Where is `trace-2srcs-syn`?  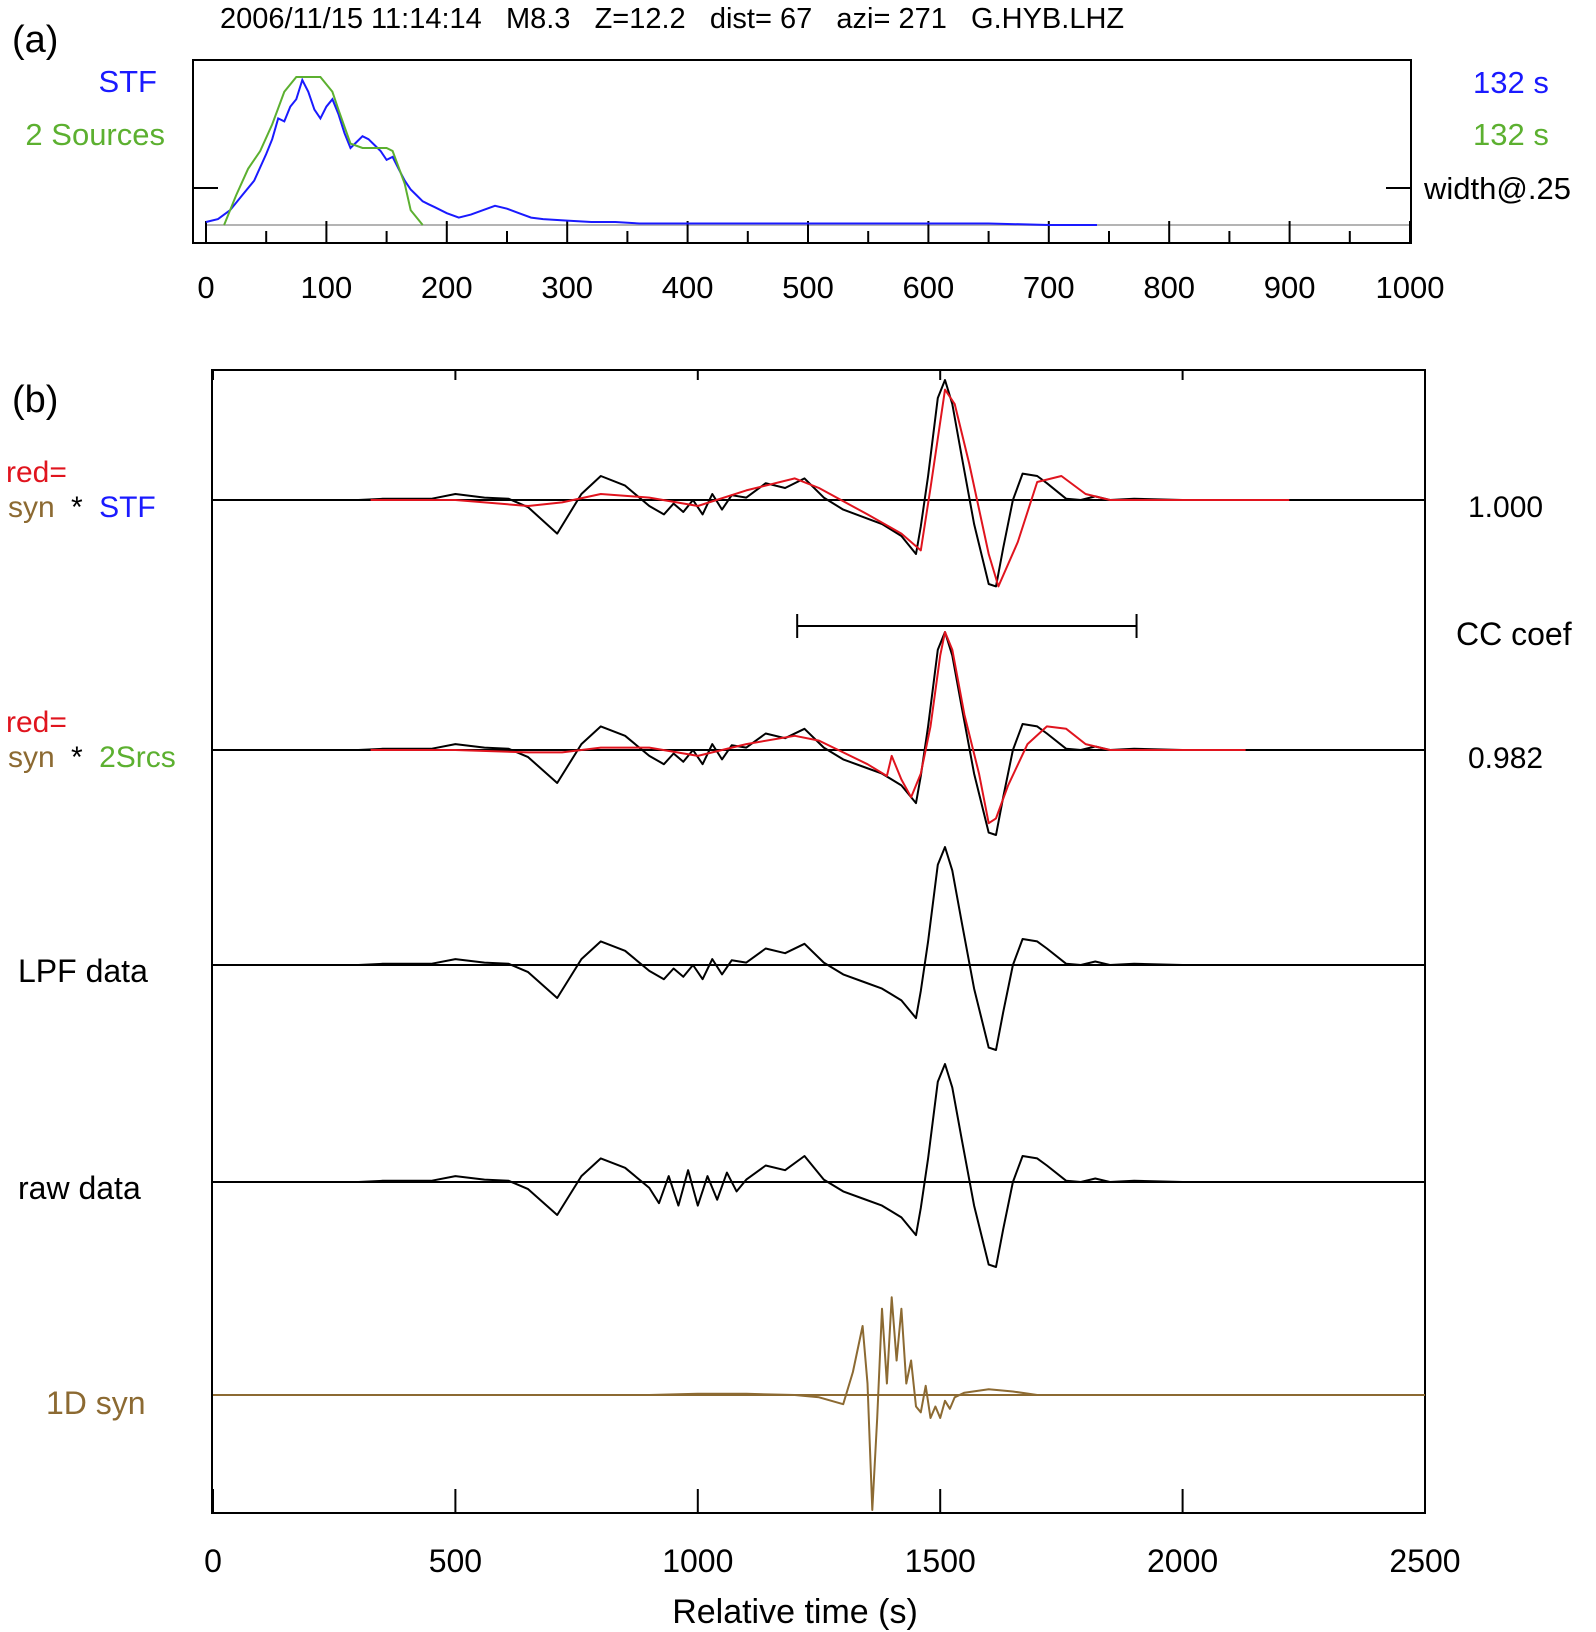 trace-2srcs-syn is located at coordinates (808, 728).